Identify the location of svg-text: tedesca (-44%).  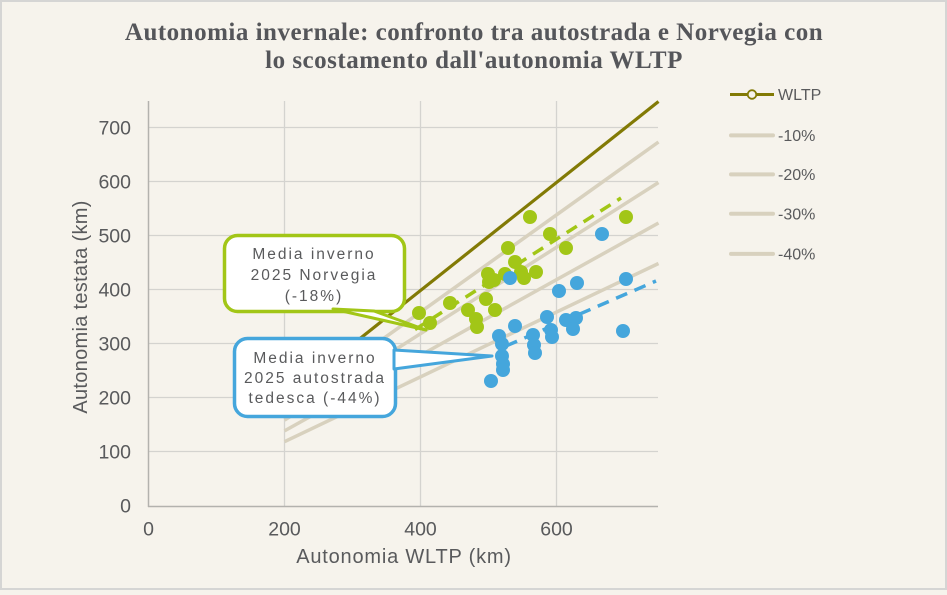
(314, 398).